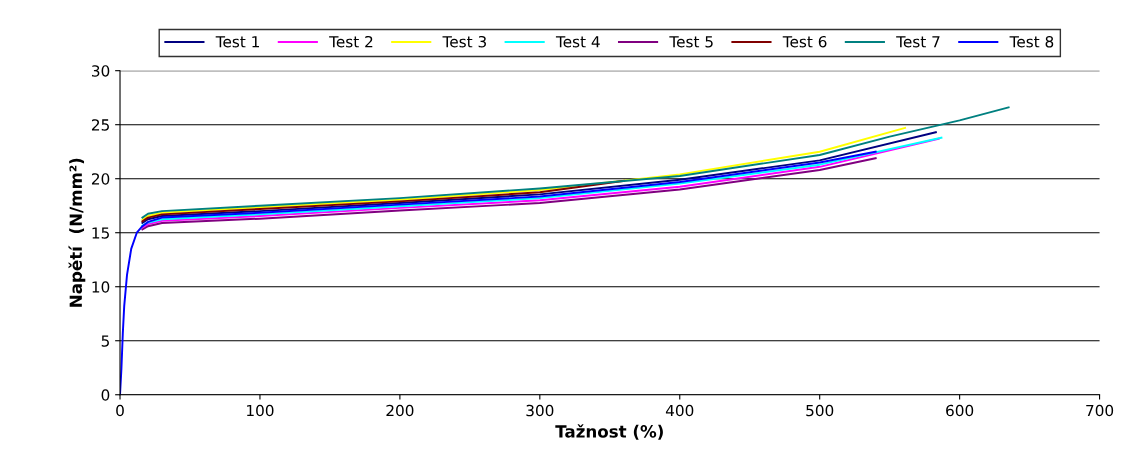 Image resolution: width=1143 pixels, height=459 pixels. I want to click on x-tick-label: 600, so click(960, 410).